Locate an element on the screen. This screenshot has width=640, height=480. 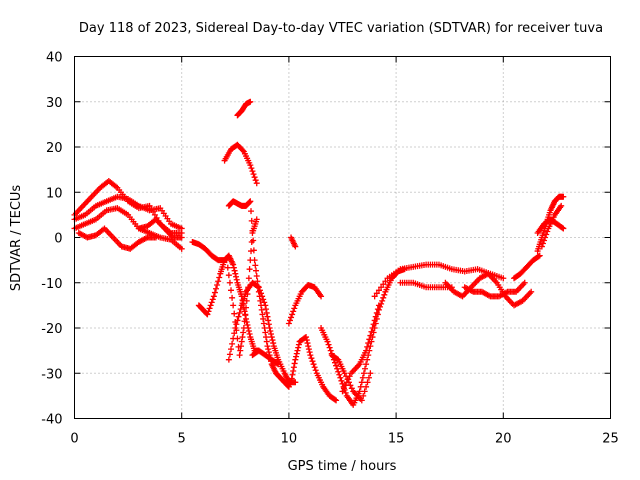
y-tick-label: -10 is located at coordinates (51, 284).